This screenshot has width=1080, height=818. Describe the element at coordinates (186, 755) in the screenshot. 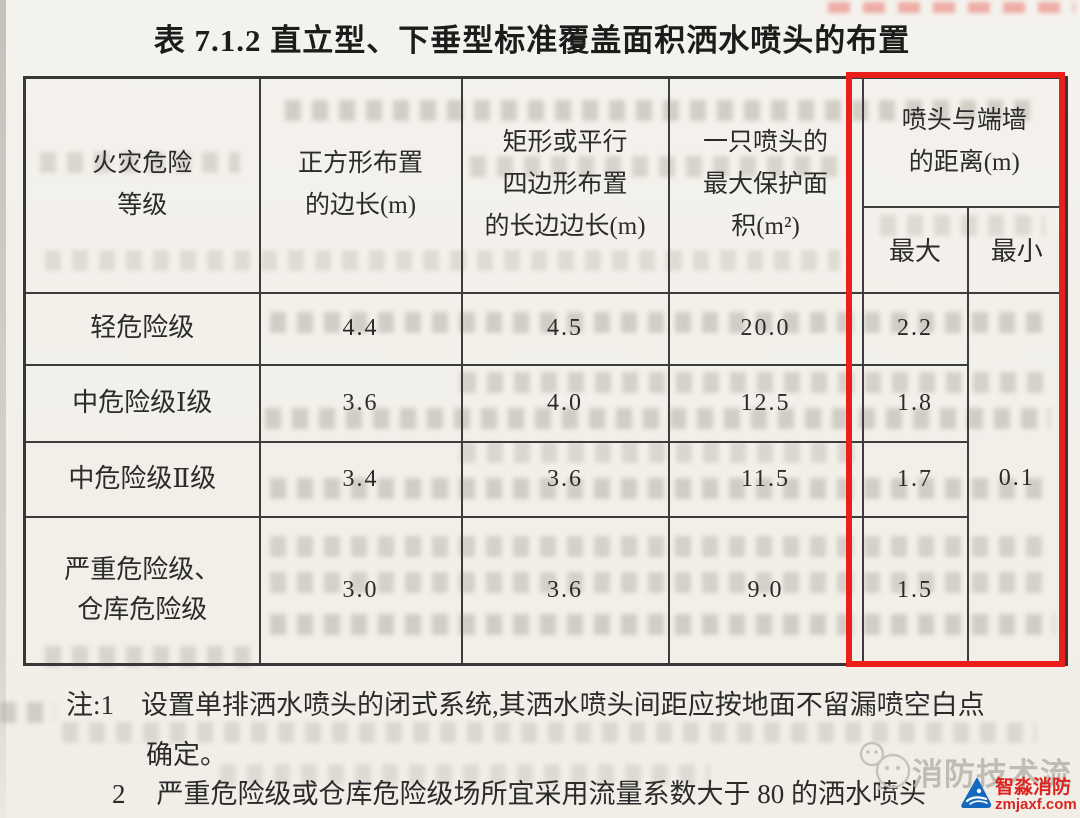

I see `note-1-line-2: 确定。` at that location.